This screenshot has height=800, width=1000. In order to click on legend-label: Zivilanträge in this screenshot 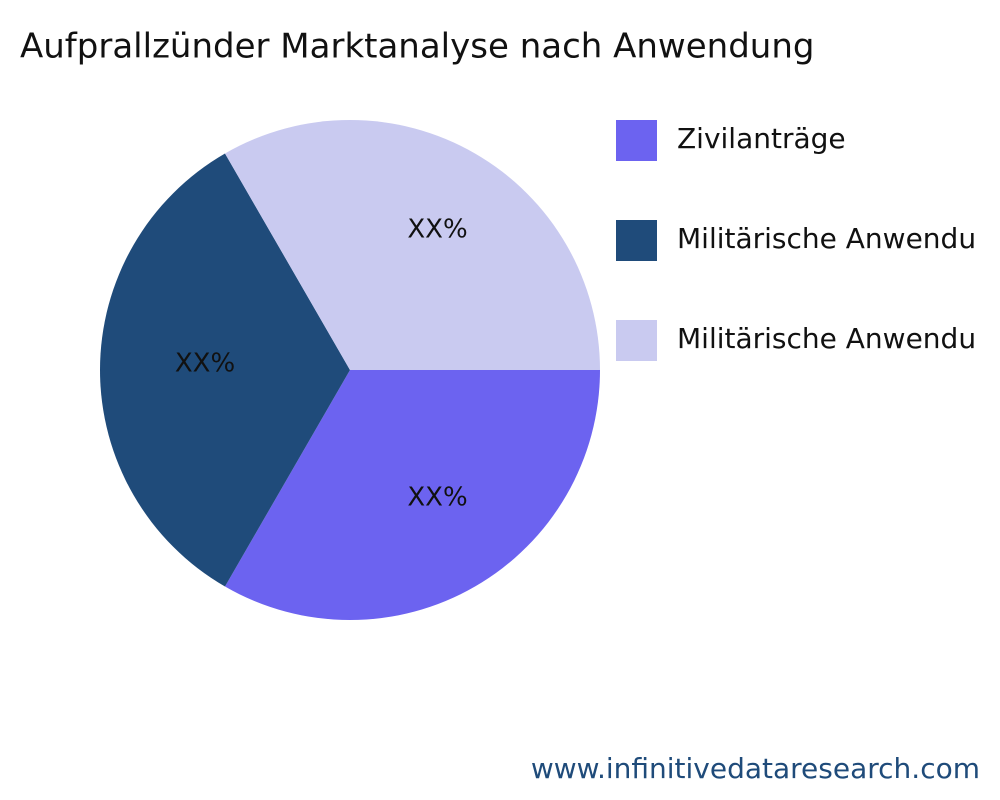, I will do `click(761, 138)`.